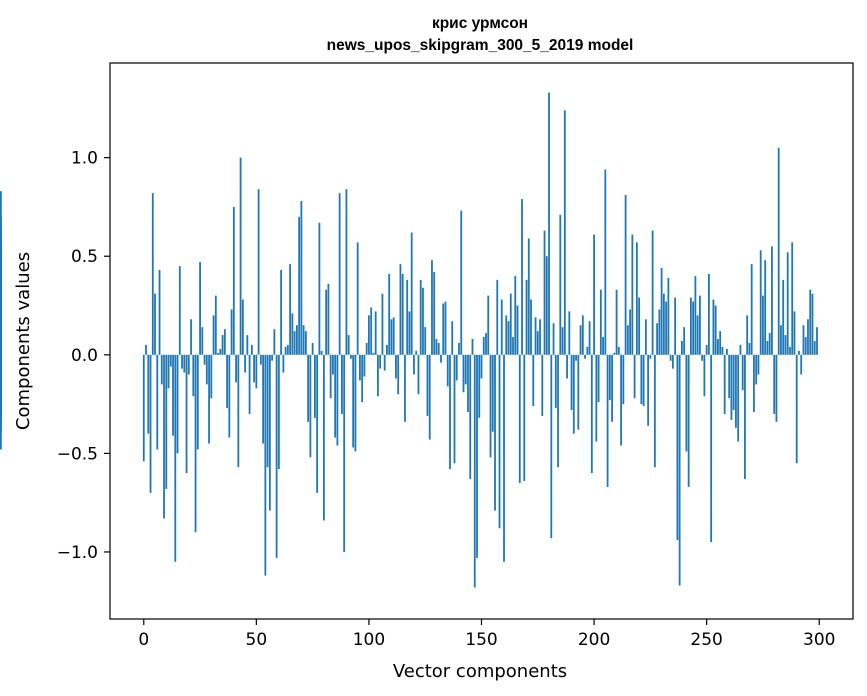 The height and width of the screenshot is (696, 867). What do you see at coordinates (77, 553) in the screenshot?
I see `y-tick-label: −1.0` at bounding box center [77, 553].